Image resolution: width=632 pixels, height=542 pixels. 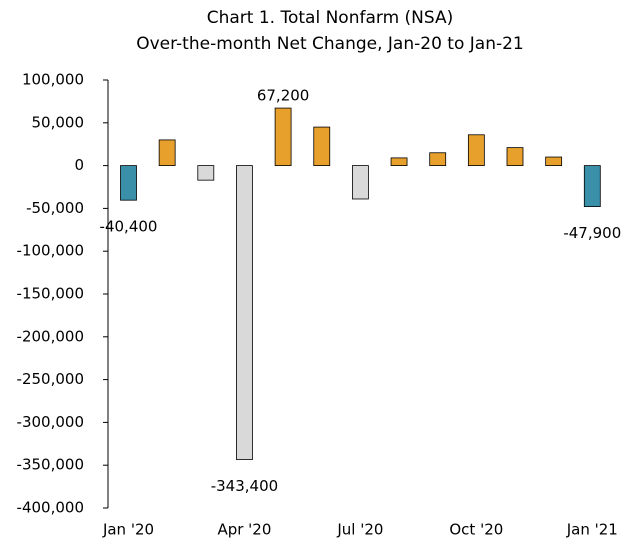 I want to click on value-label: 67,200, so click(x=283, y=96).